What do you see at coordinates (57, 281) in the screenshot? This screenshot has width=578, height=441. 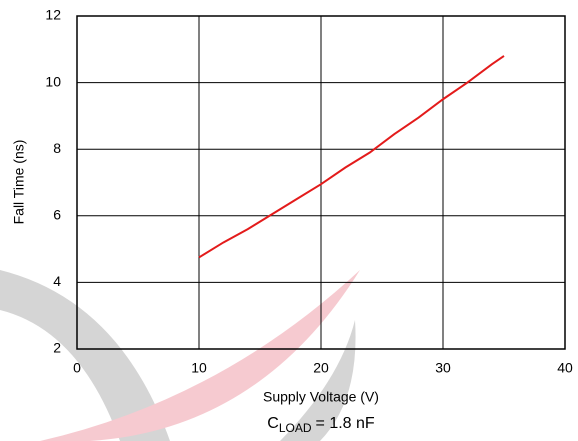 I see `y-tick-label: 4` at bounding box center [57, 281].